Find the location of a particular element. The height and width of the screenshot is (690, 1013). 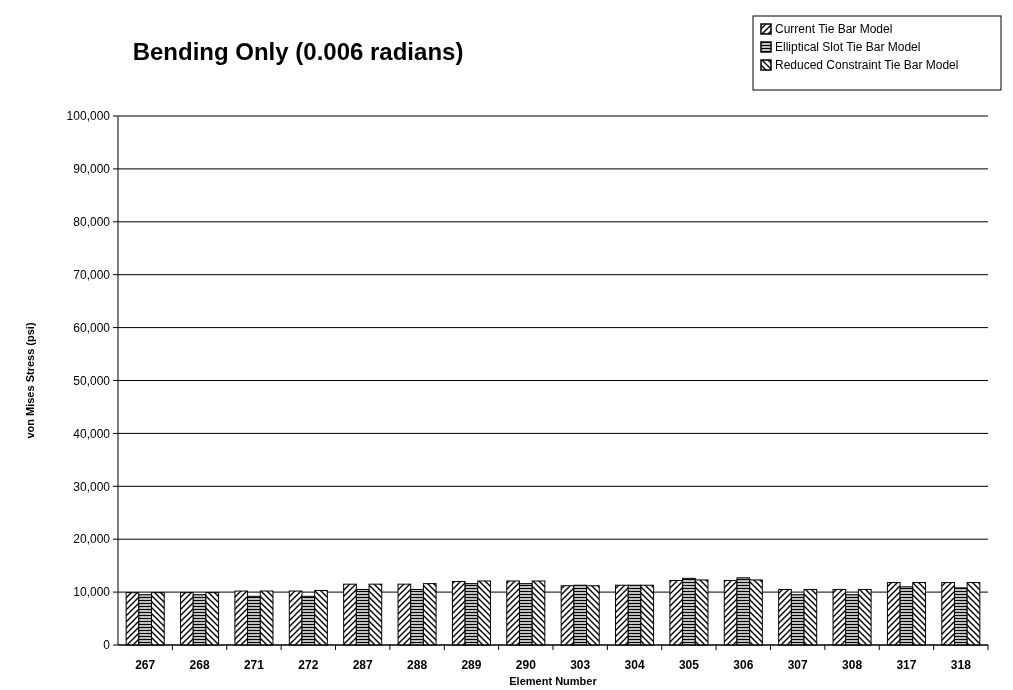

x-tick-label: 303 is located at coordinates (580, 665).